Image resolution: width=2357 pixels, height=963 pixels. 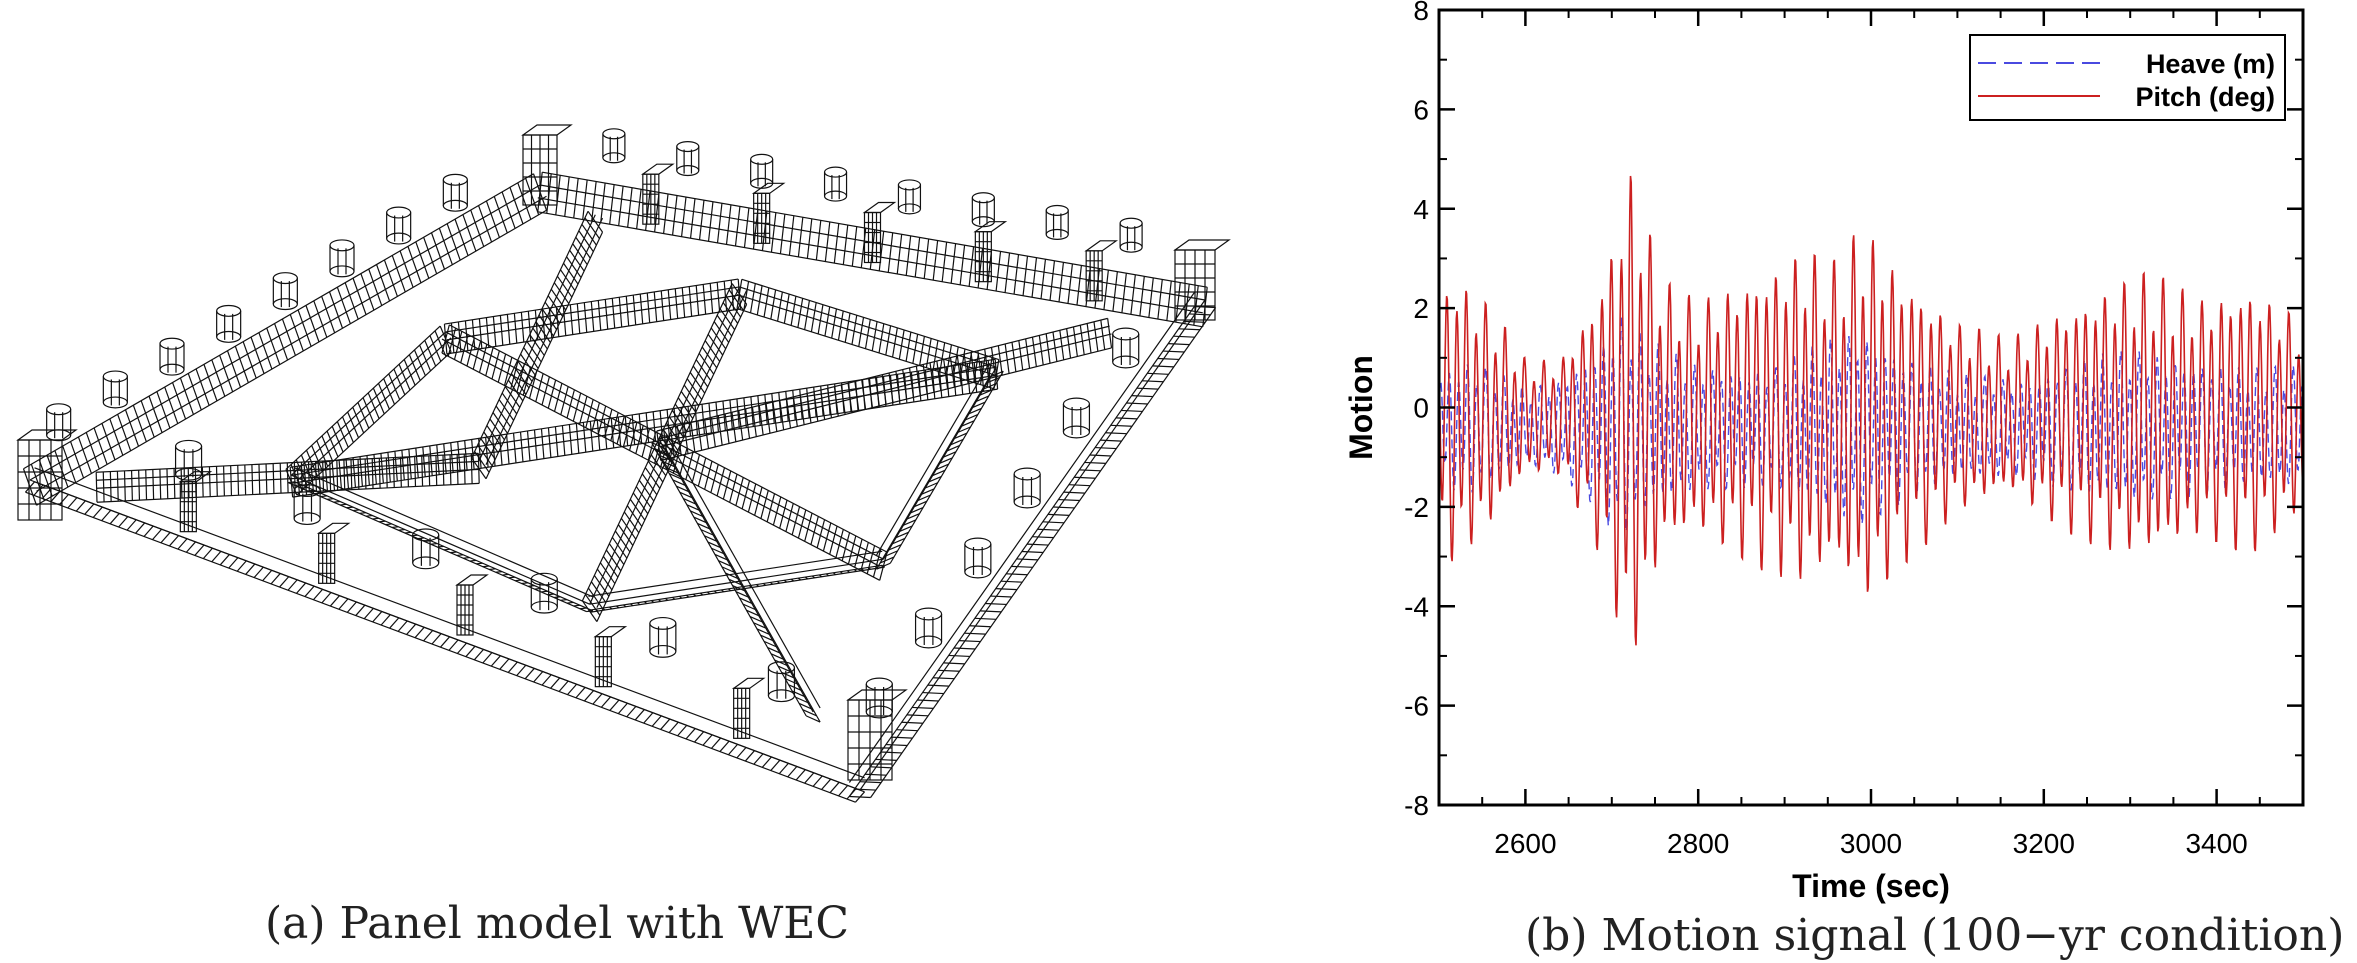 I want to click on wec-top, so click(x=983, y=198).